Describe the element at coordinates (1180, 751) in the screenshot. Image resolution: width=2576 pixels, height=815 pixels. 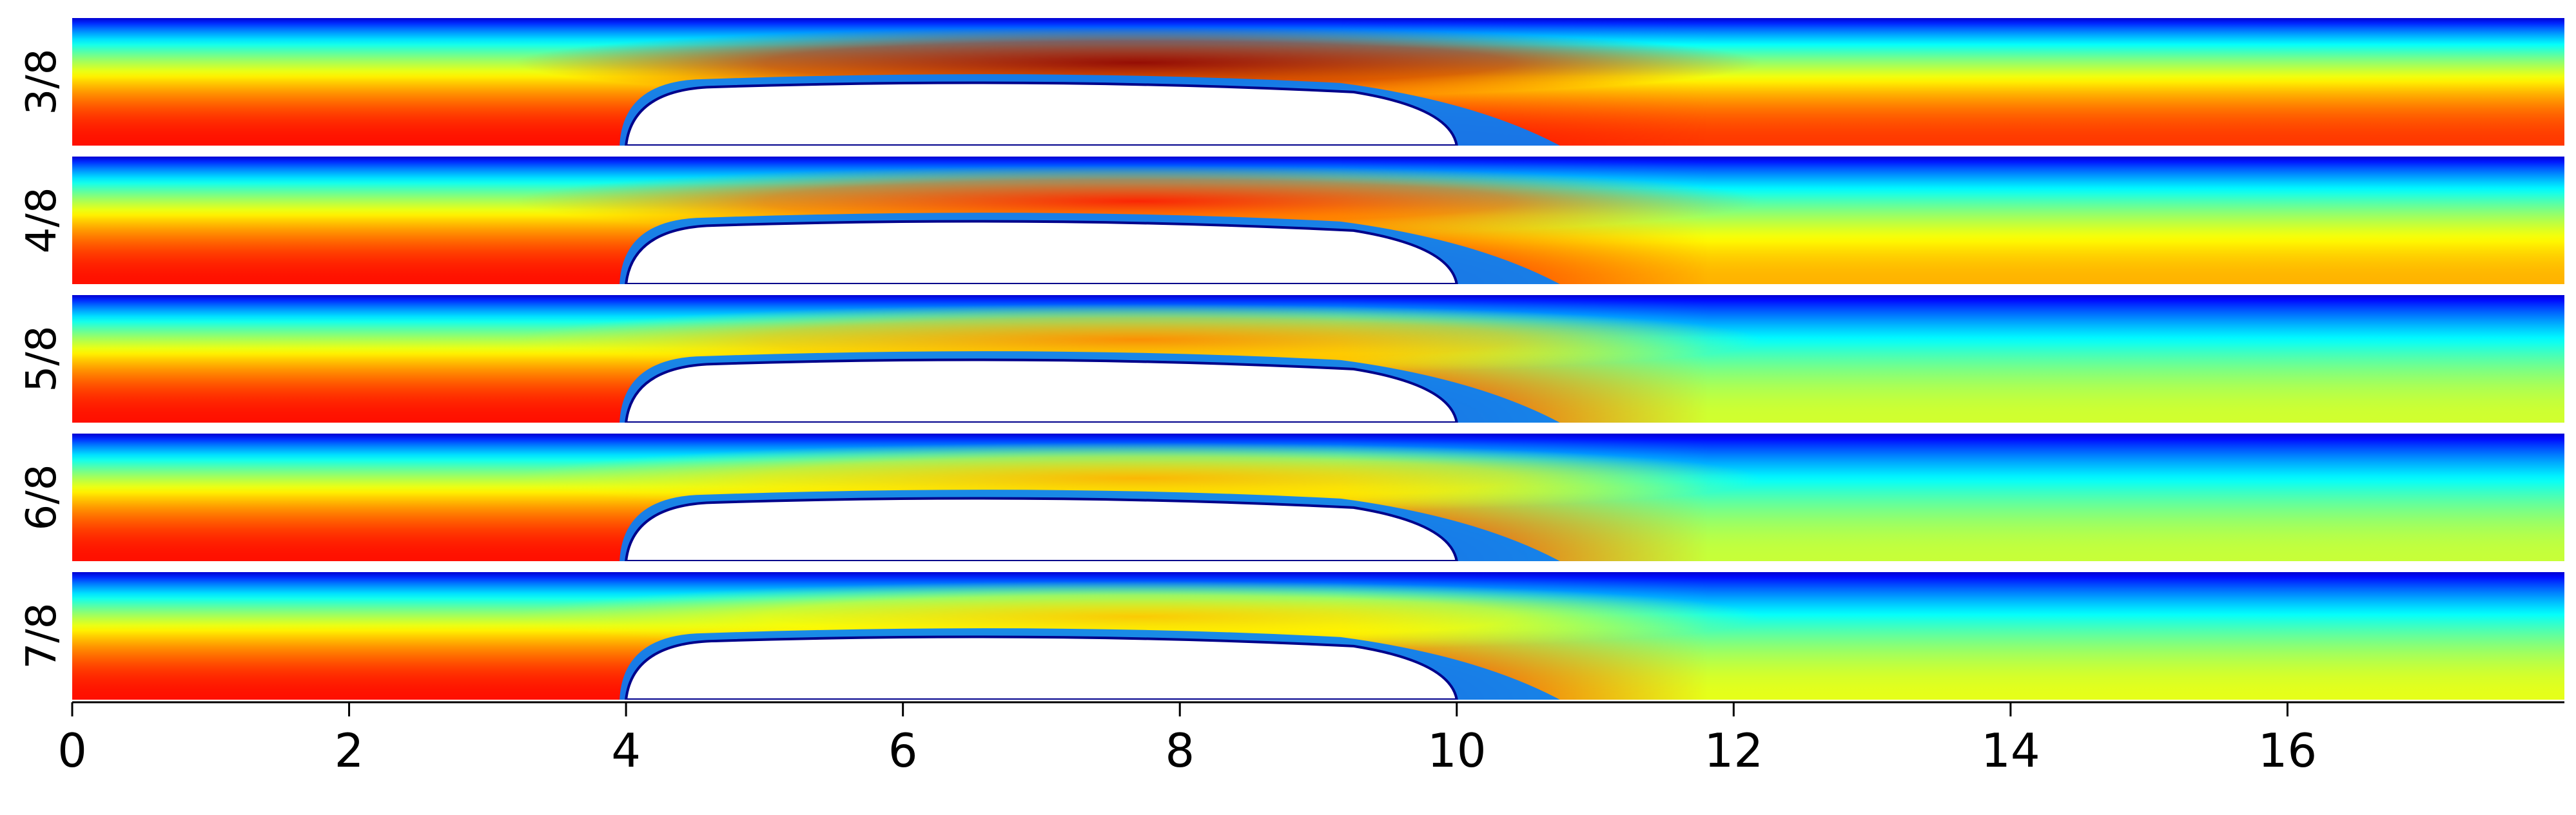
I see `x-tick-label: 8` at that location.